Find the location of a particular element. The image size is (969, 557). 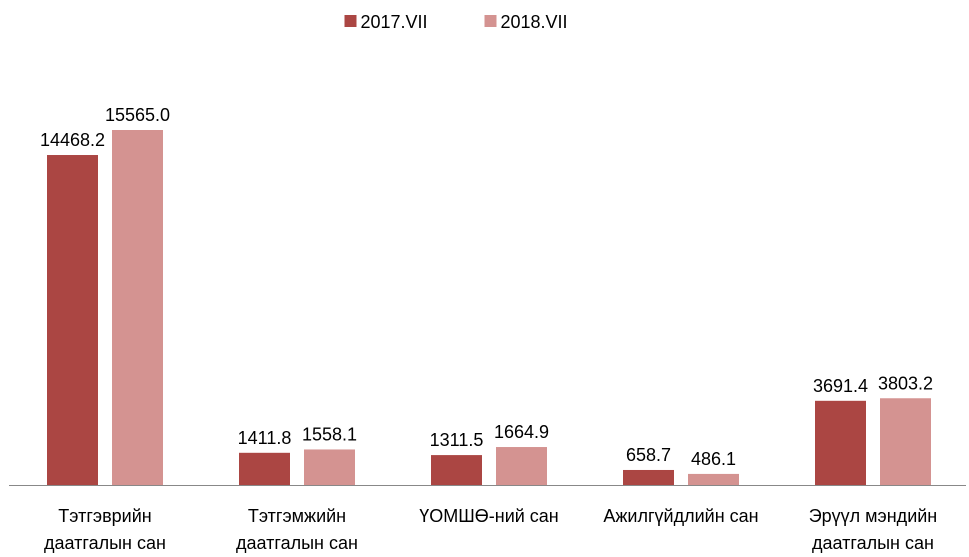

legend-label: 2017.VII is located at coordinates (394, 22).